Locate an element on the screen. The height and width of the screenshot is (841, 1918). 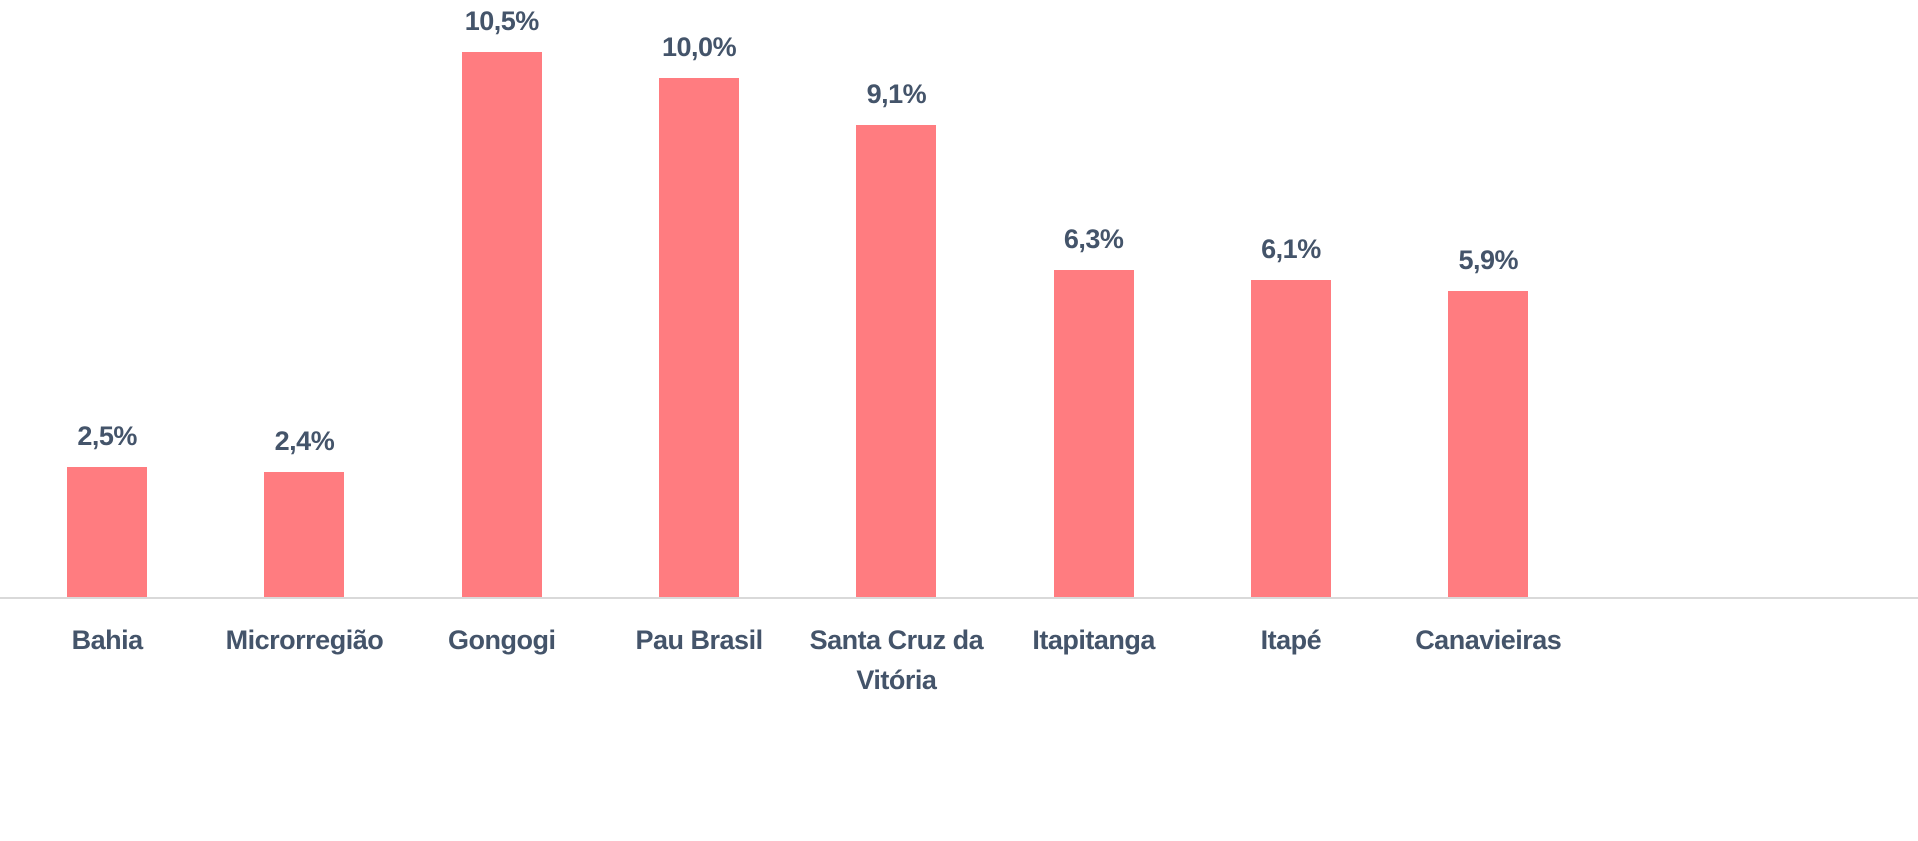
x-tick-label: Gongogi is located at coordinates (502, 640).